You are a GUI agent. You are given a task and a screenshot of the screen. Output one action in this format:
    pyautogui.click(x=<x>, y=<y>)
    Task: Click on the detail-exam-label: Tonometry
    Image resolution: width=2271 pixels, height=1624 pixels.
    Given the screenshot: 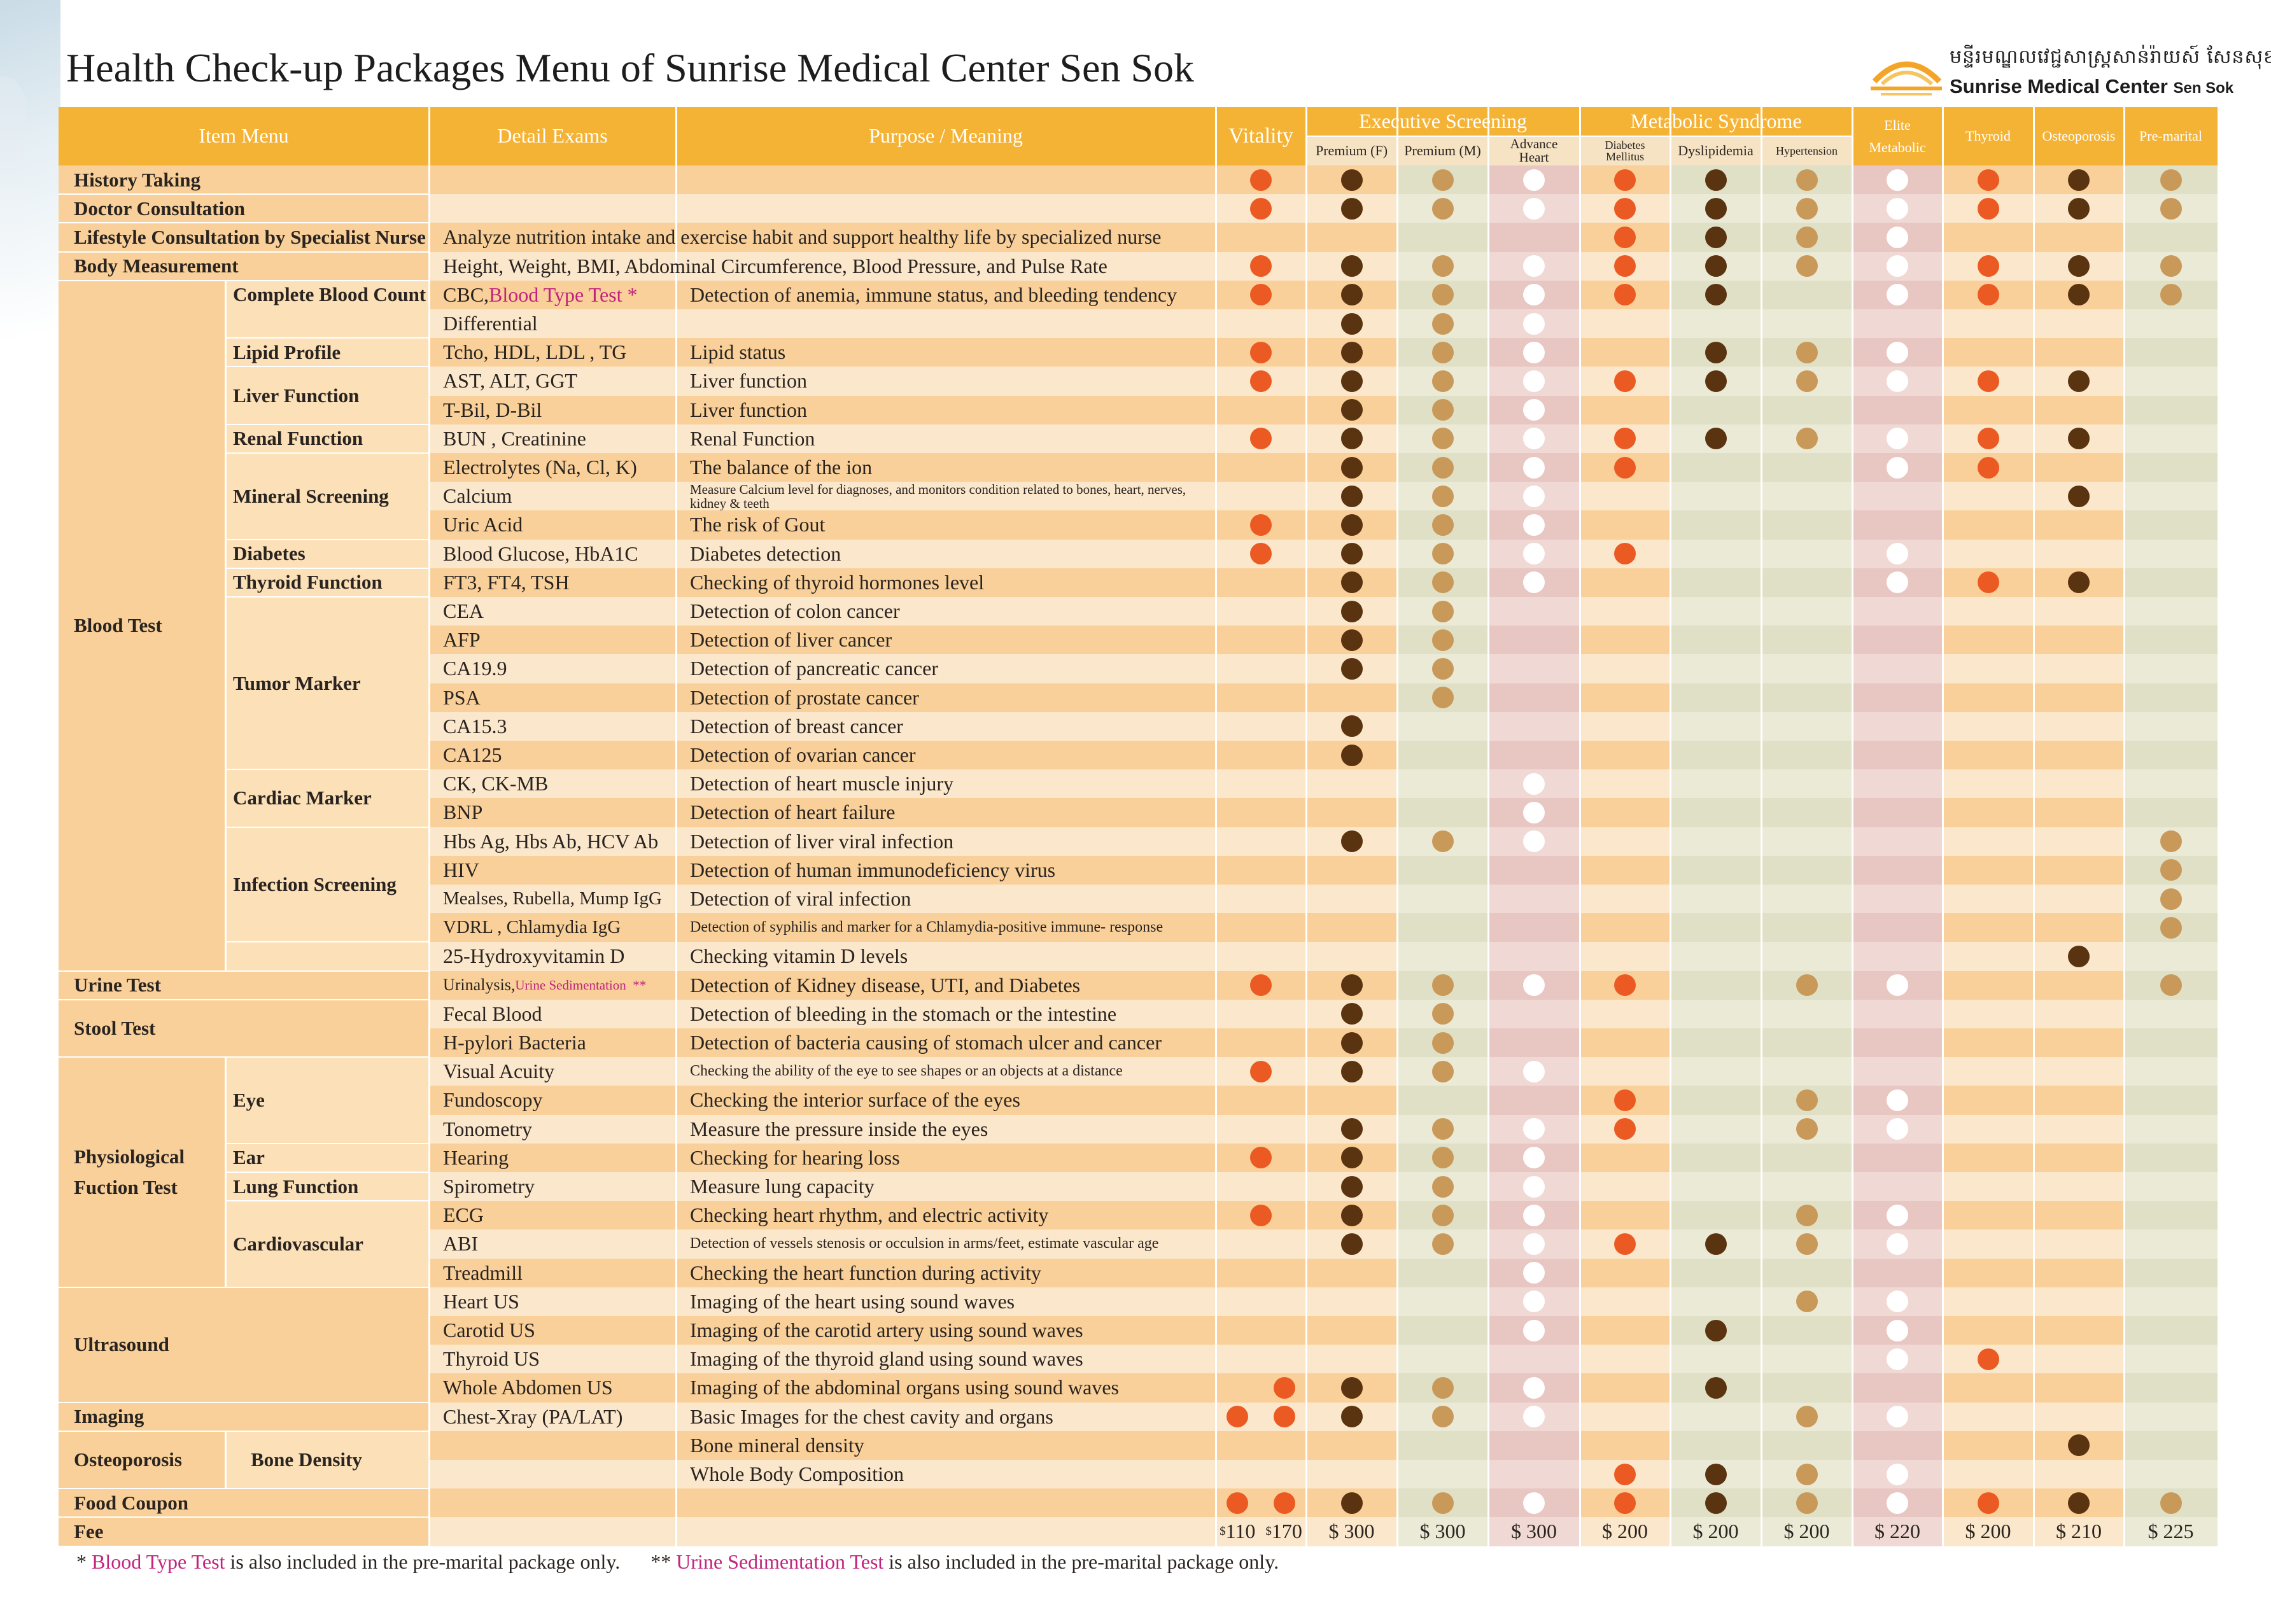 What is the action you would take?
    pyautogui.click(x=487, y=1128)
    